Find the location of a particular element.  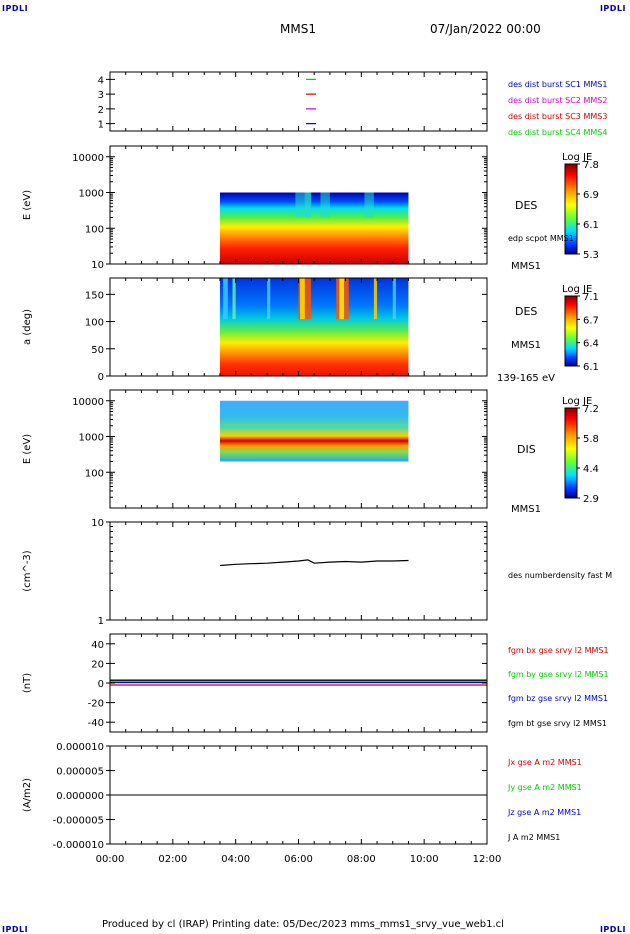

x-tick-label: 02:00 is located at coordinates (172, 859).